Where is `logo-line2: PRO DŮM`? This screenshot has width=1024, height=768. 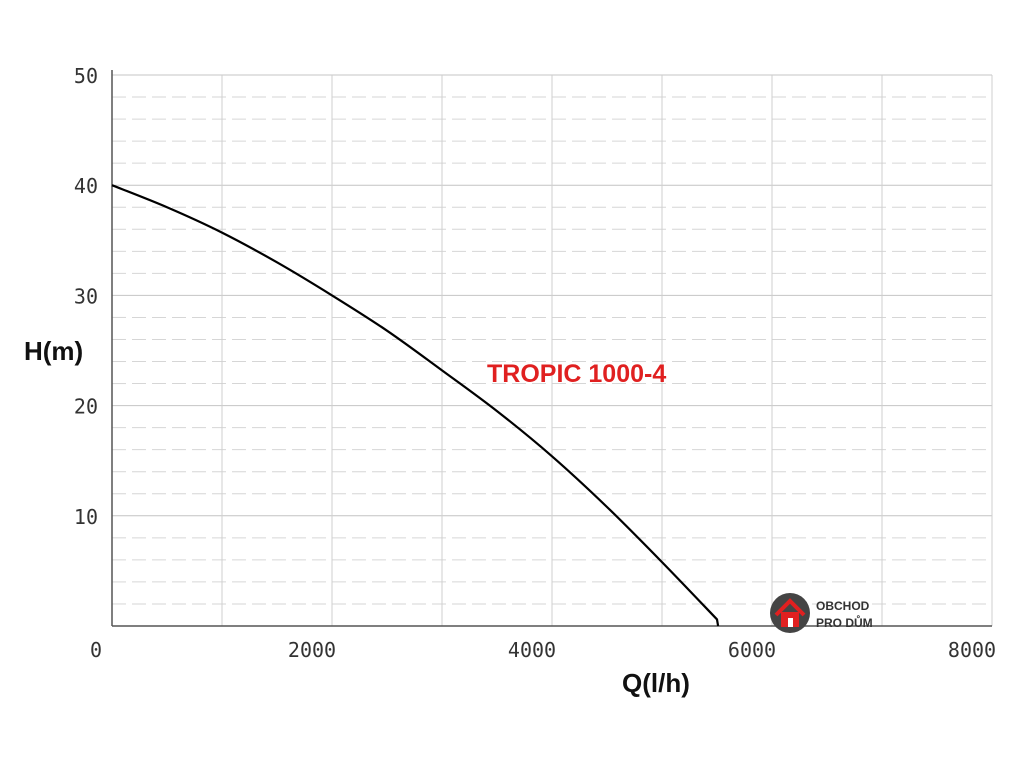
logo-line2: PRO DŮM is located at coordinates (844, 622).